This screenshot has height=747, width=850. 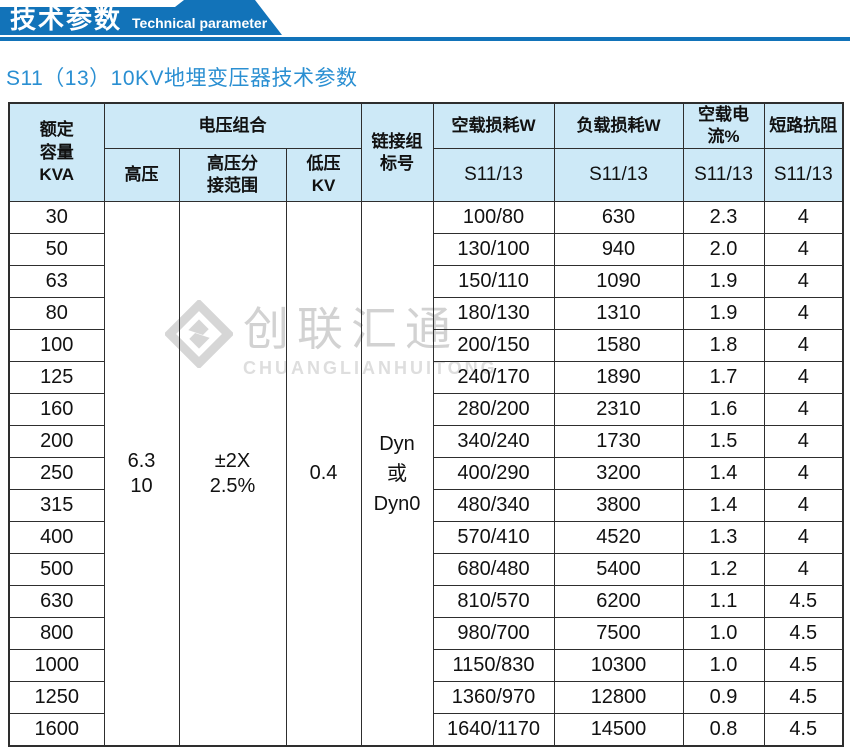 I want to click on cell-noload-current: 2.3, so click(x=723, y=218).